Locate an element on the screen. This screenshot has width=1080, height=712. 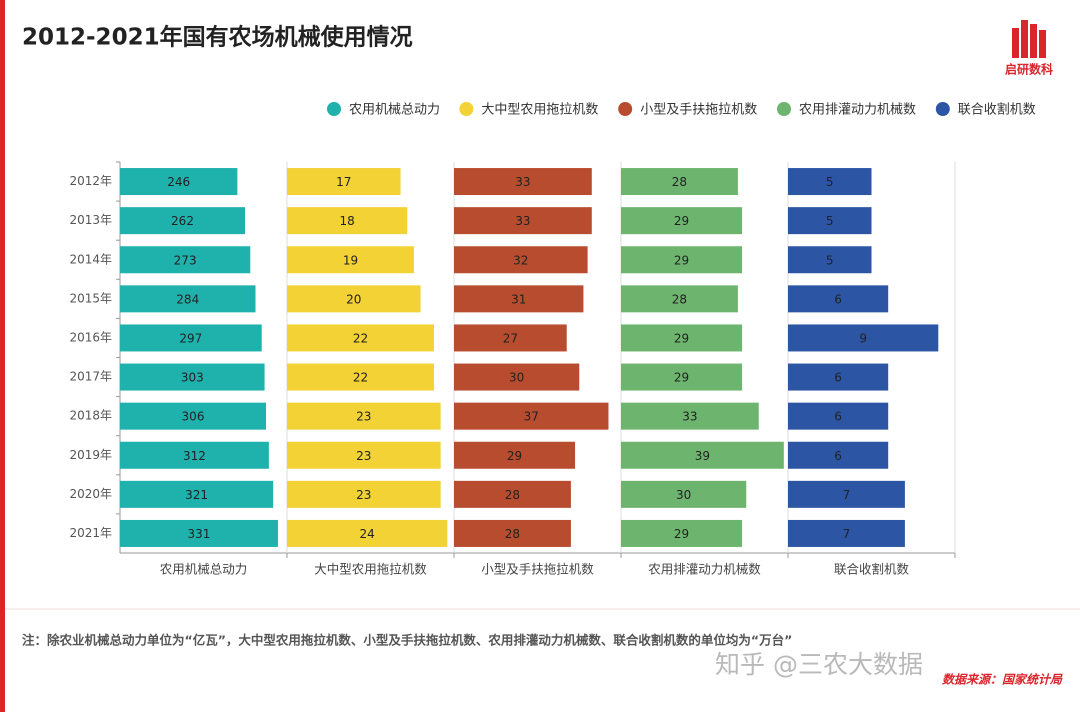
legend-label: 农用机械总动力 is located at coordinates (394, 110).